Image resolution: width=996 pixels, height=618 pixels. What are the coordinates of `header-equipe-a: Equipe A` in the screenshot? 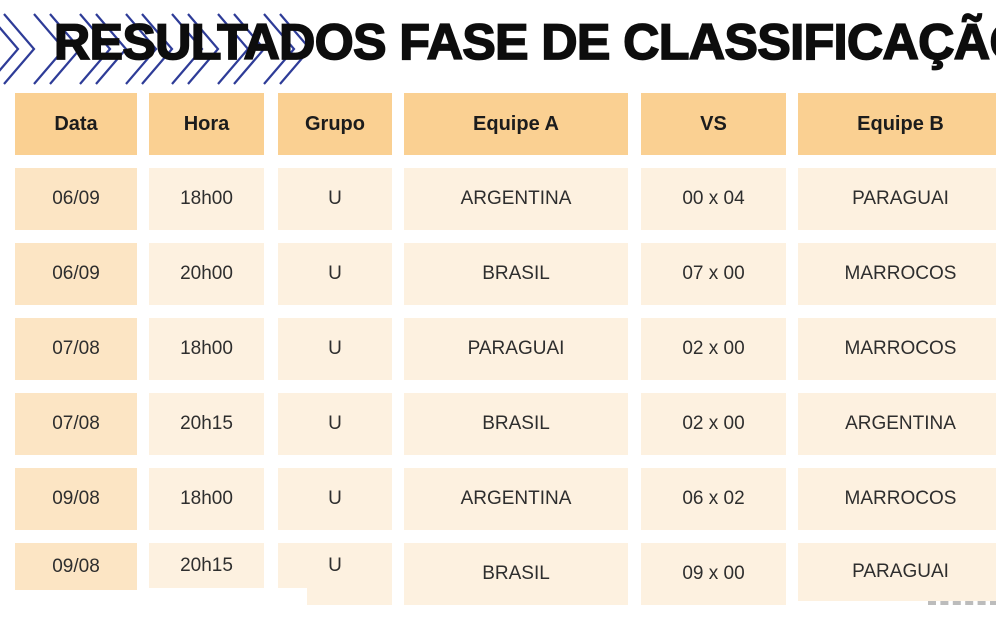 It's located at (516, 124).